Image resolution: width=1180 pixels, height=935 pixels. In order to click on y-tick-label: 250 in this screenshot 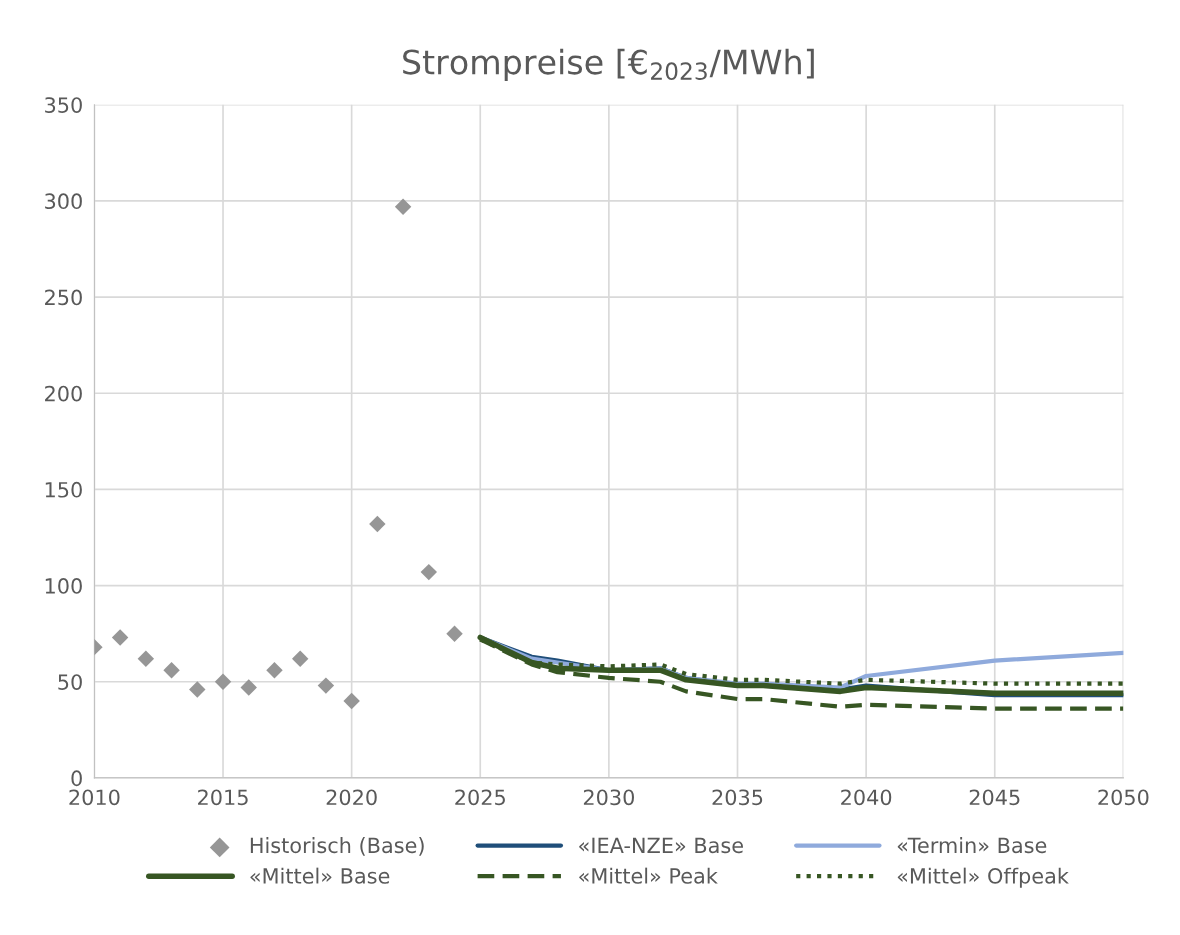, I will do `click(63, 297)`.